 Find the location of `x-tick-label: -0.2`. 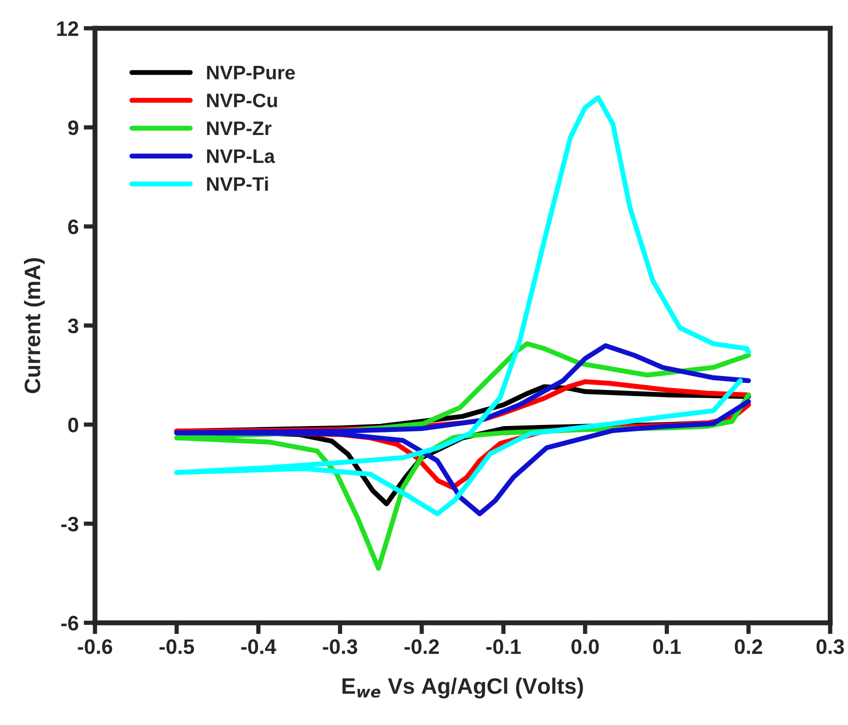

x-tick-label: -0.2 is located at coordinates (421, 646).